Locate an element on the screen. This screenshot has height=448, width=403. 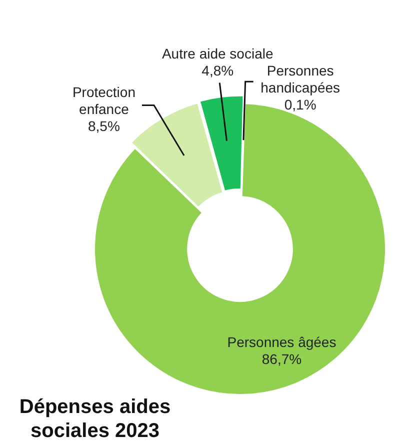
slice-label: Personnes handicapées is located at coordinates (300, 79).